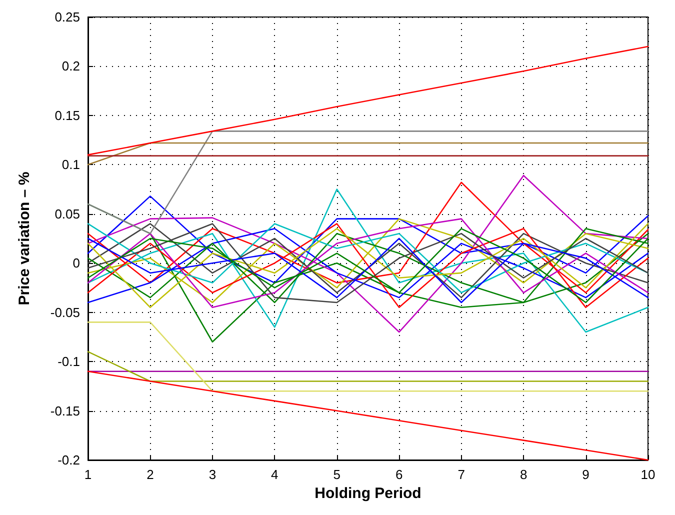 The height and width of the screenshot is (515, 675). What do you see at coordinates (648, 474) in the screenshot?
I see `x-tick-label: 10` at bounding box center [648, 474].